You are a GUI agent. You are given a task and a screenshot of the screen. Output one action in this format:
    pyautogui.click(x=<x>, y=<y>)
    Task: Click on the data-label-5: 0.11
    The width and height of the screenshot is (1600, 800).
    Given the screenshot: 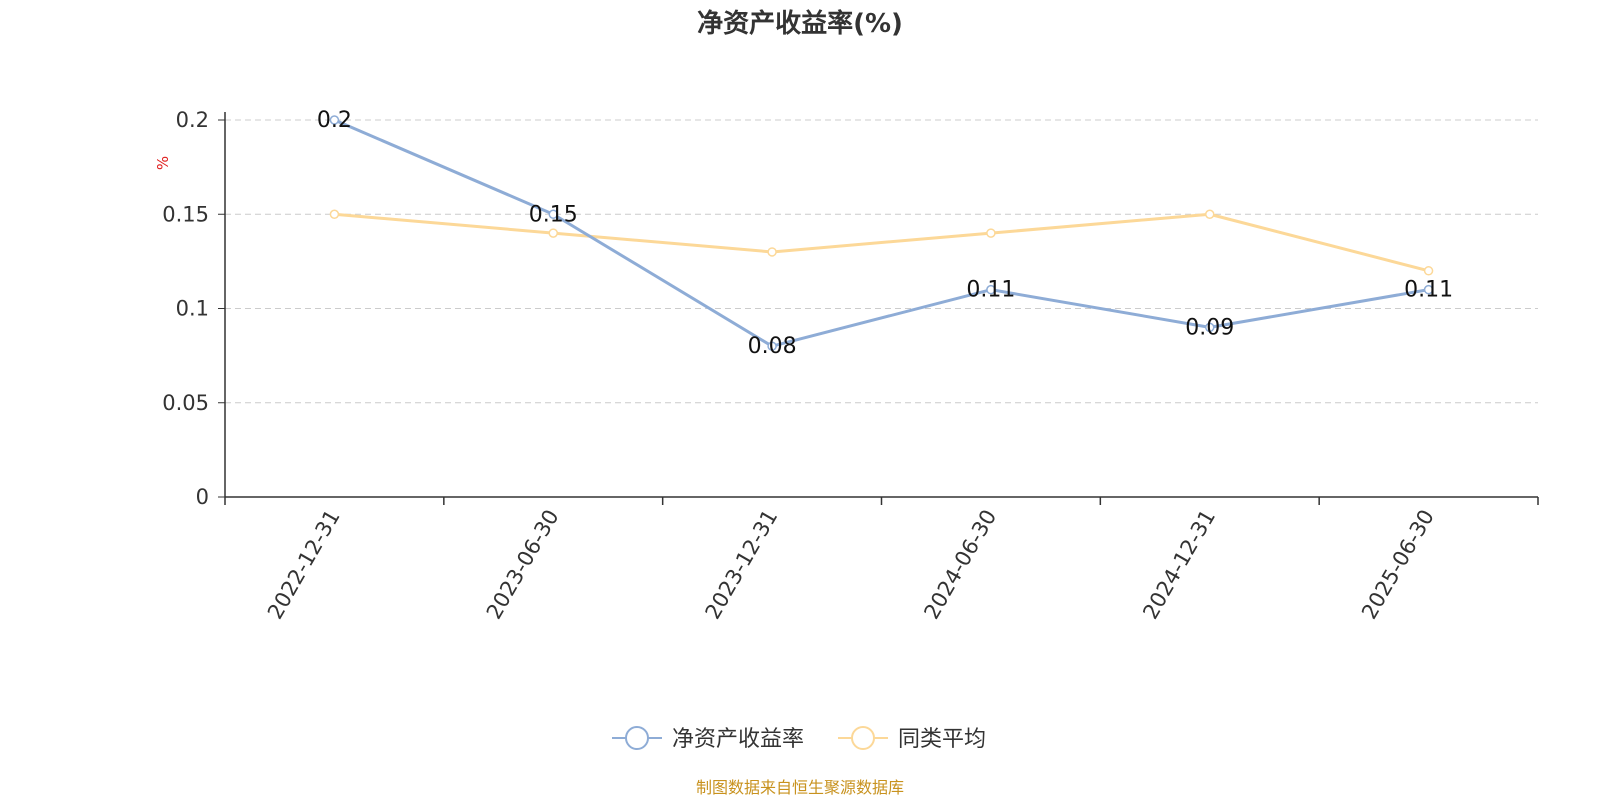 What is the action you would take?
    pyautogui.click(x=1428, y=290)
    